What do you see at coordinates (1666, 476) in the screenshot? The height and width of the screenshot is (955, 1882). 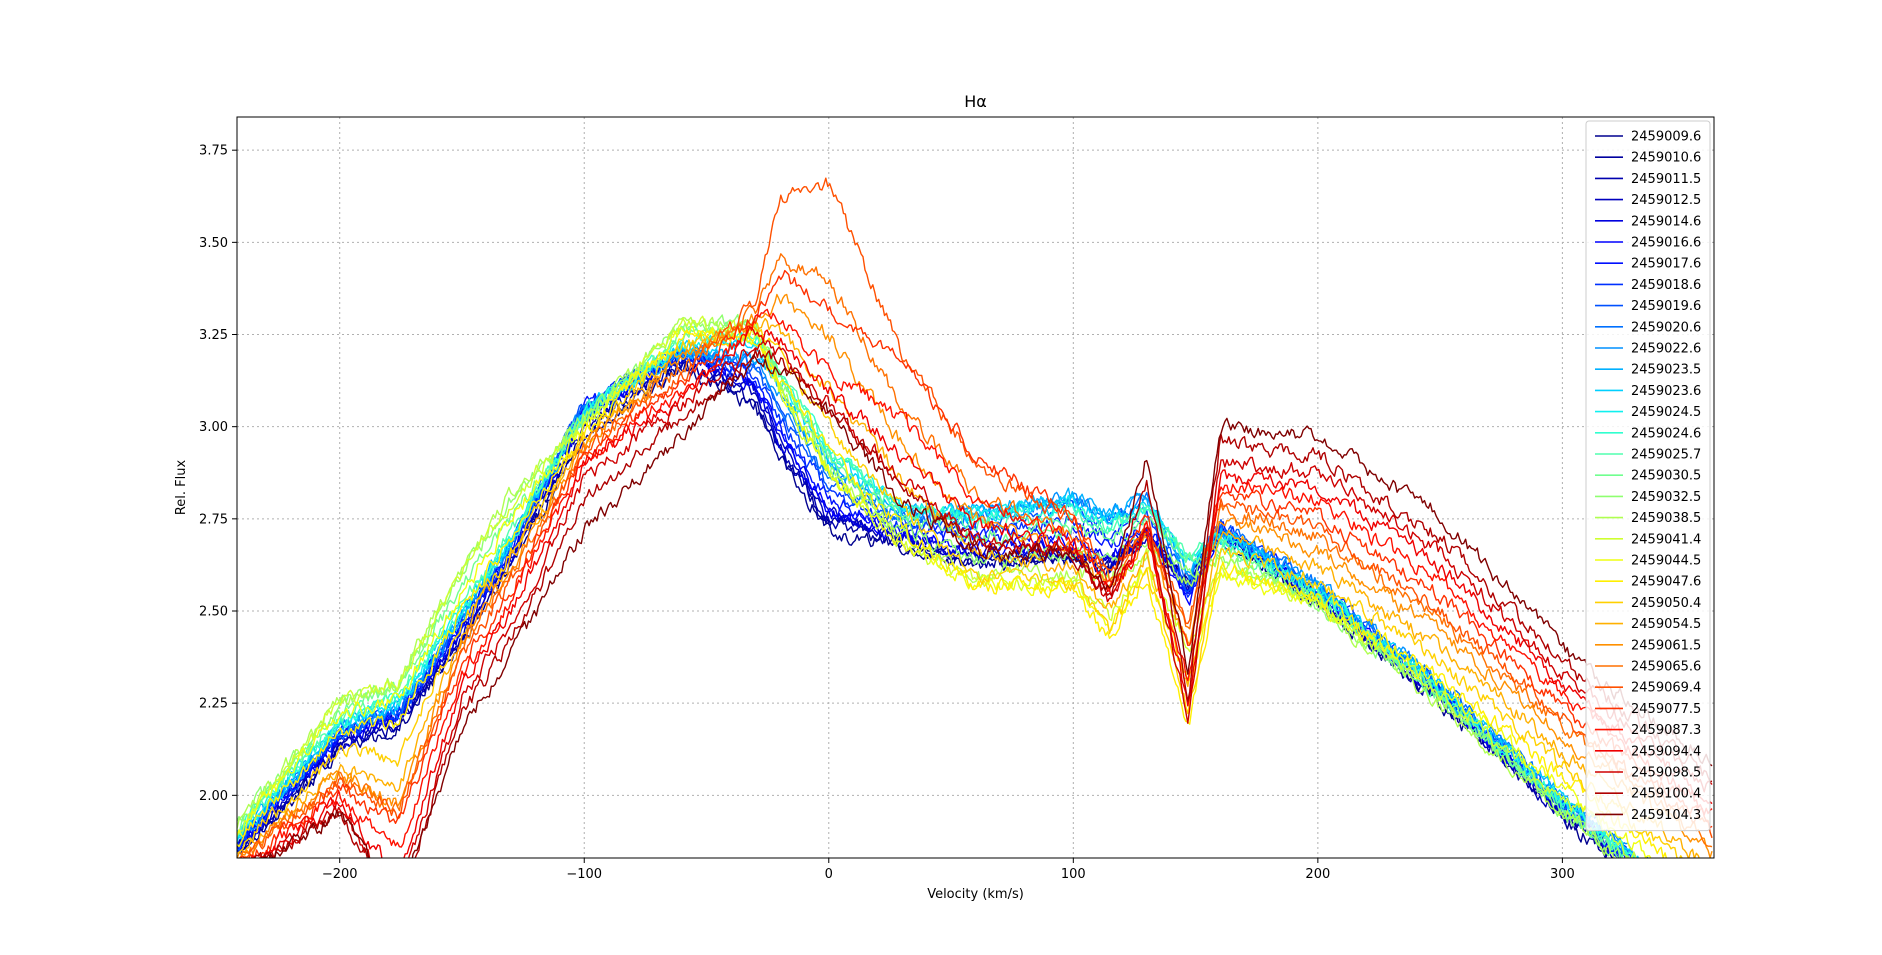 I see `legend-entry: 2459030.5` at bounding box center [1666, 476].